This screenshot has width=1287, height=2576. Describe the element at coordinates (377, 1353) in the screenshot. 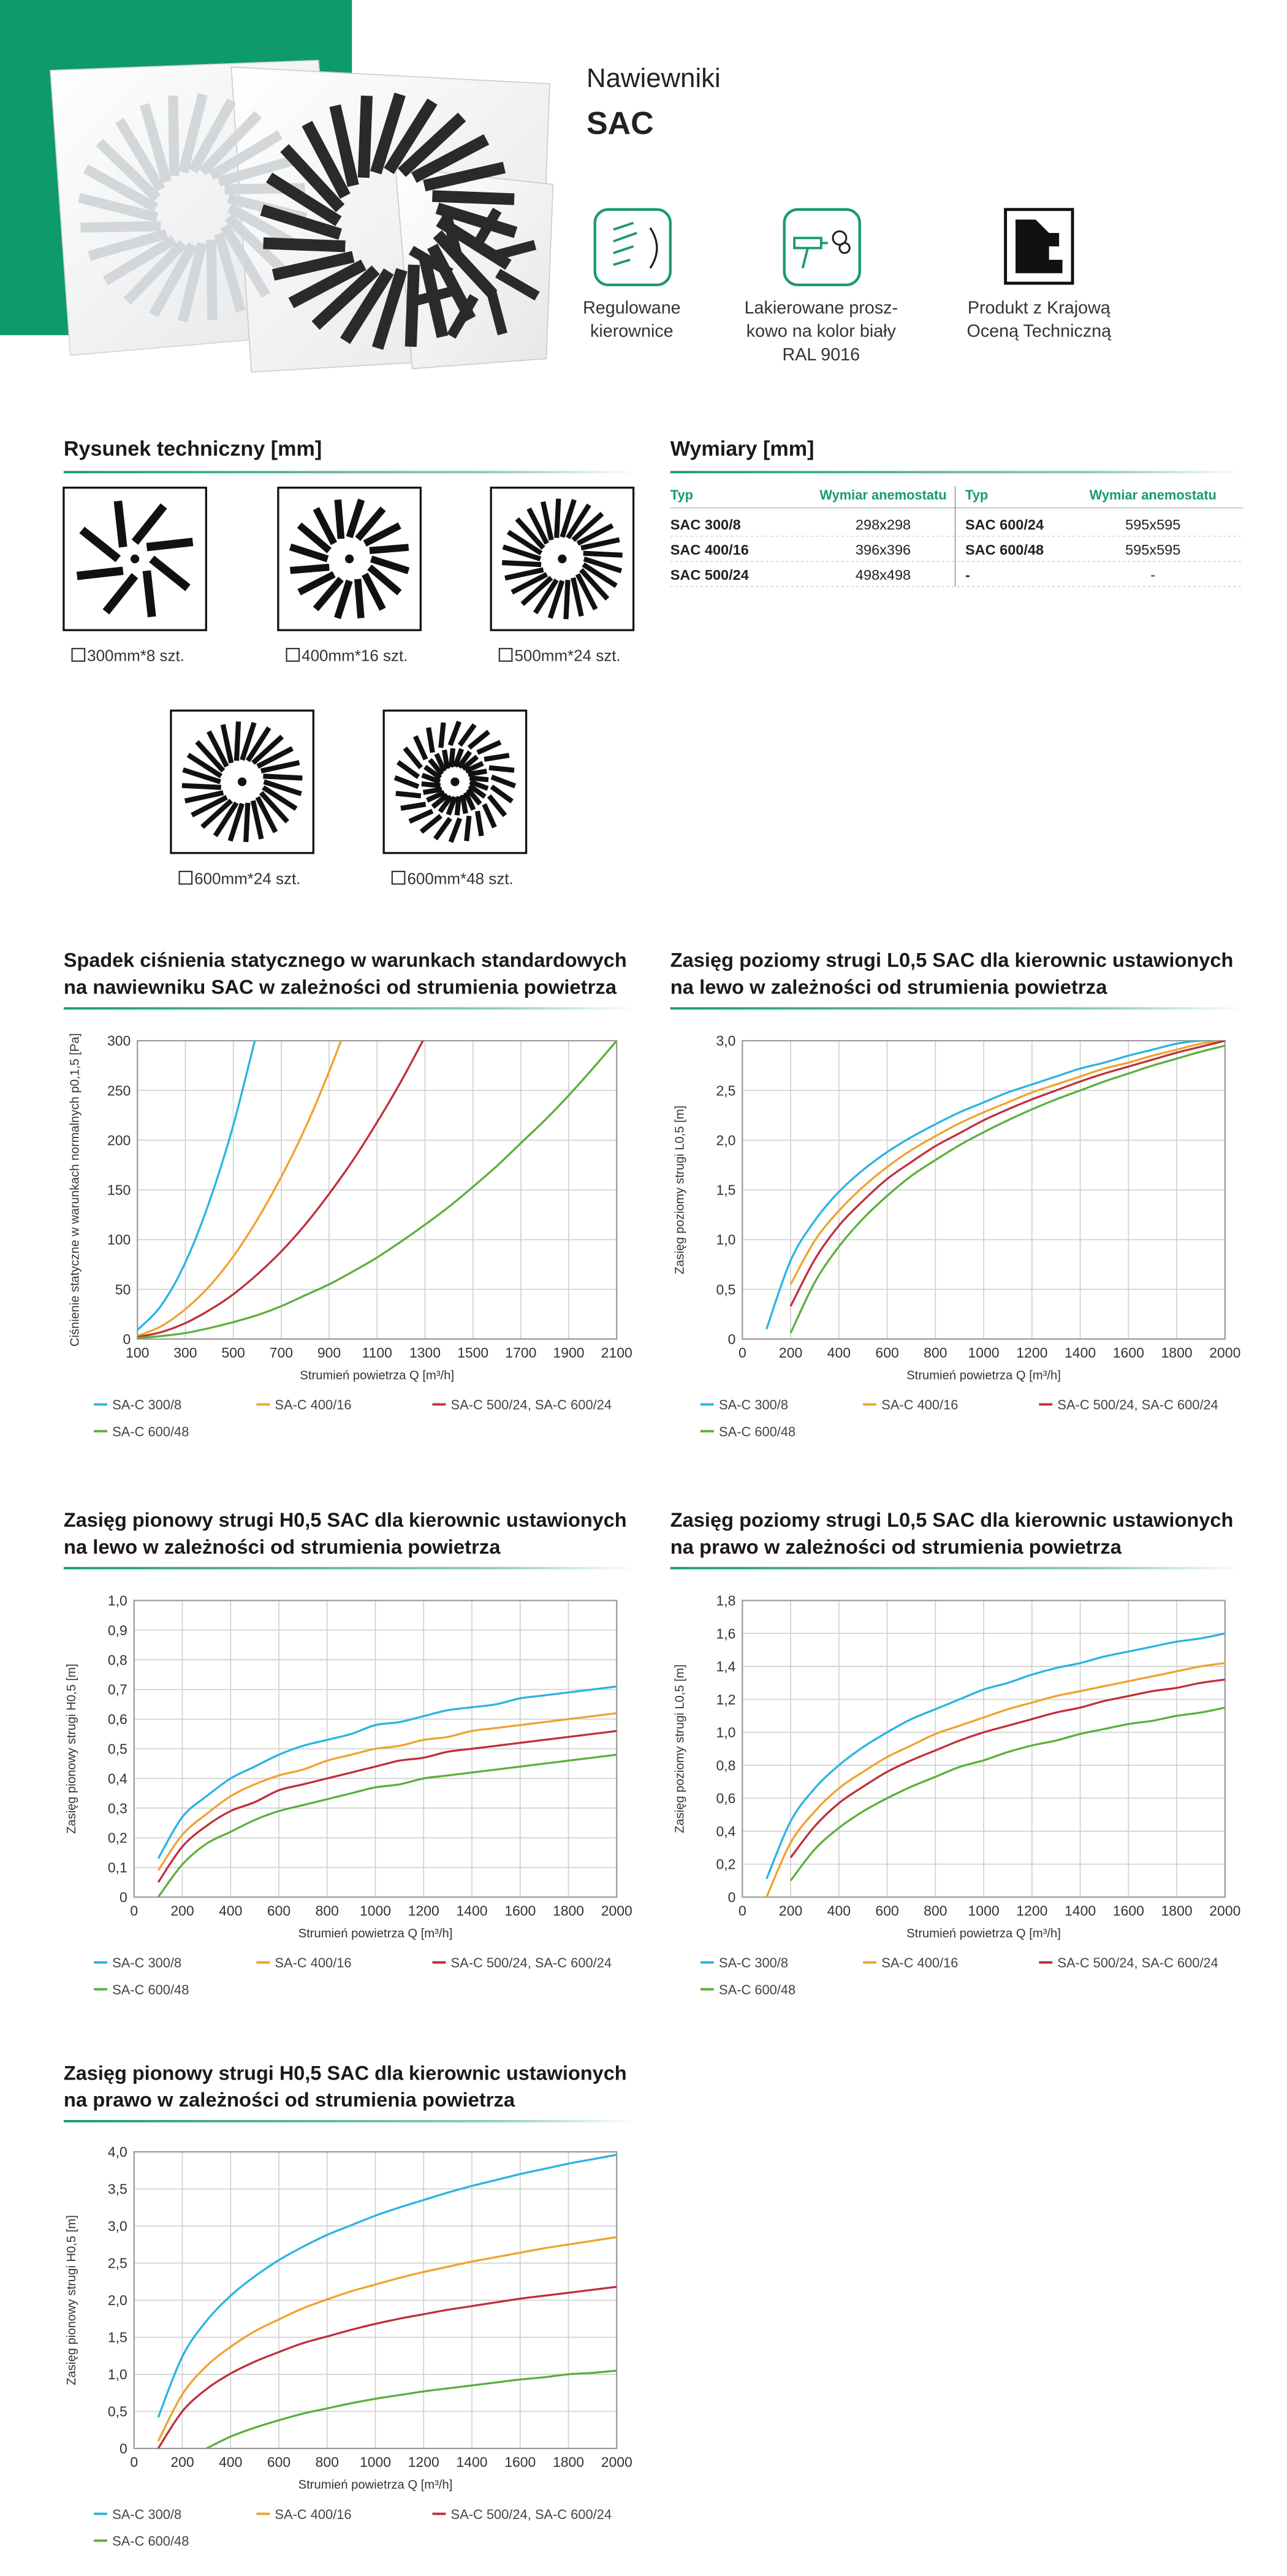

I see `x-tick-label: 1100` at that location.